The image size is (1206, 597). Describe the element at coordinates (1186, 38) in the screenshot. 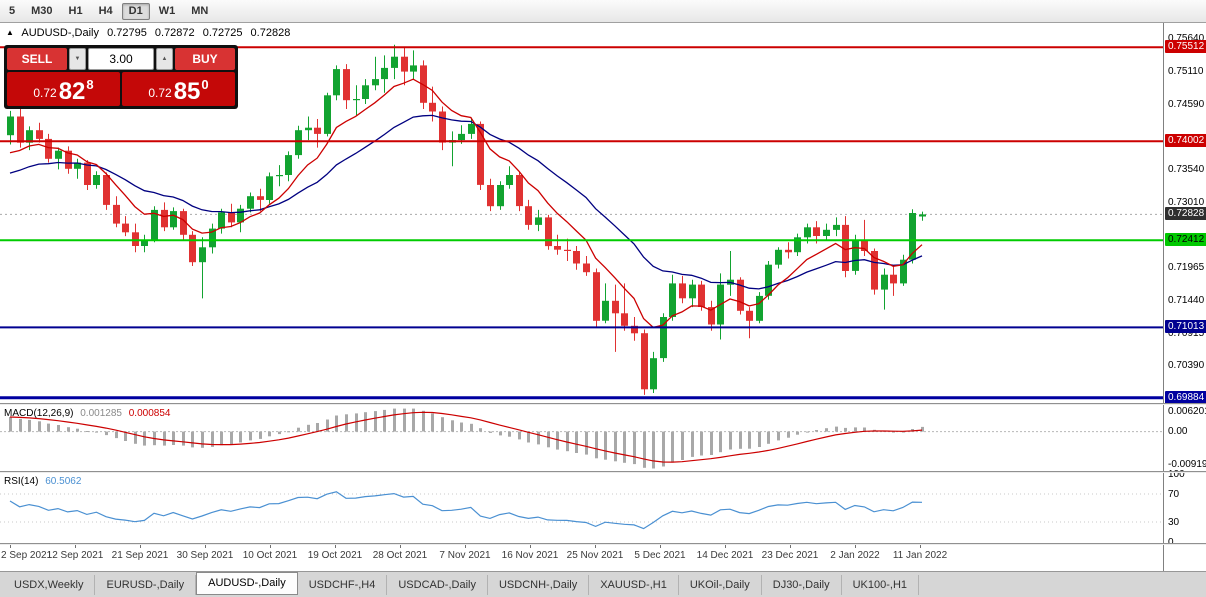

I see `price-axis-label: 0.75640` at that location.